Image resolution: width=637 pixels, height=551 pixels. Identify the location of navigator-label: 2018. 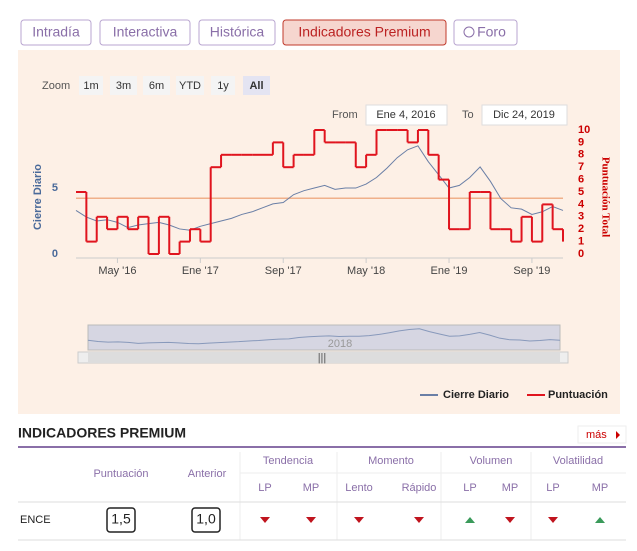
(340, 344).